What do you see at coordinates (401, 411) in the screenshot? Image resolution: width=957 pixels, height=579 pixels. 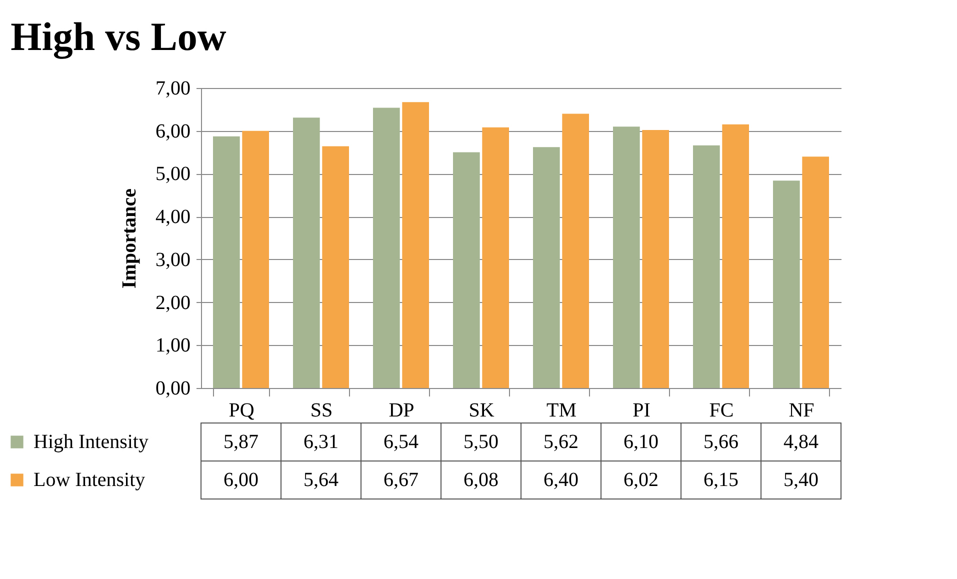 I see `x-tick-label: DP` at bounding box center [401, 411].